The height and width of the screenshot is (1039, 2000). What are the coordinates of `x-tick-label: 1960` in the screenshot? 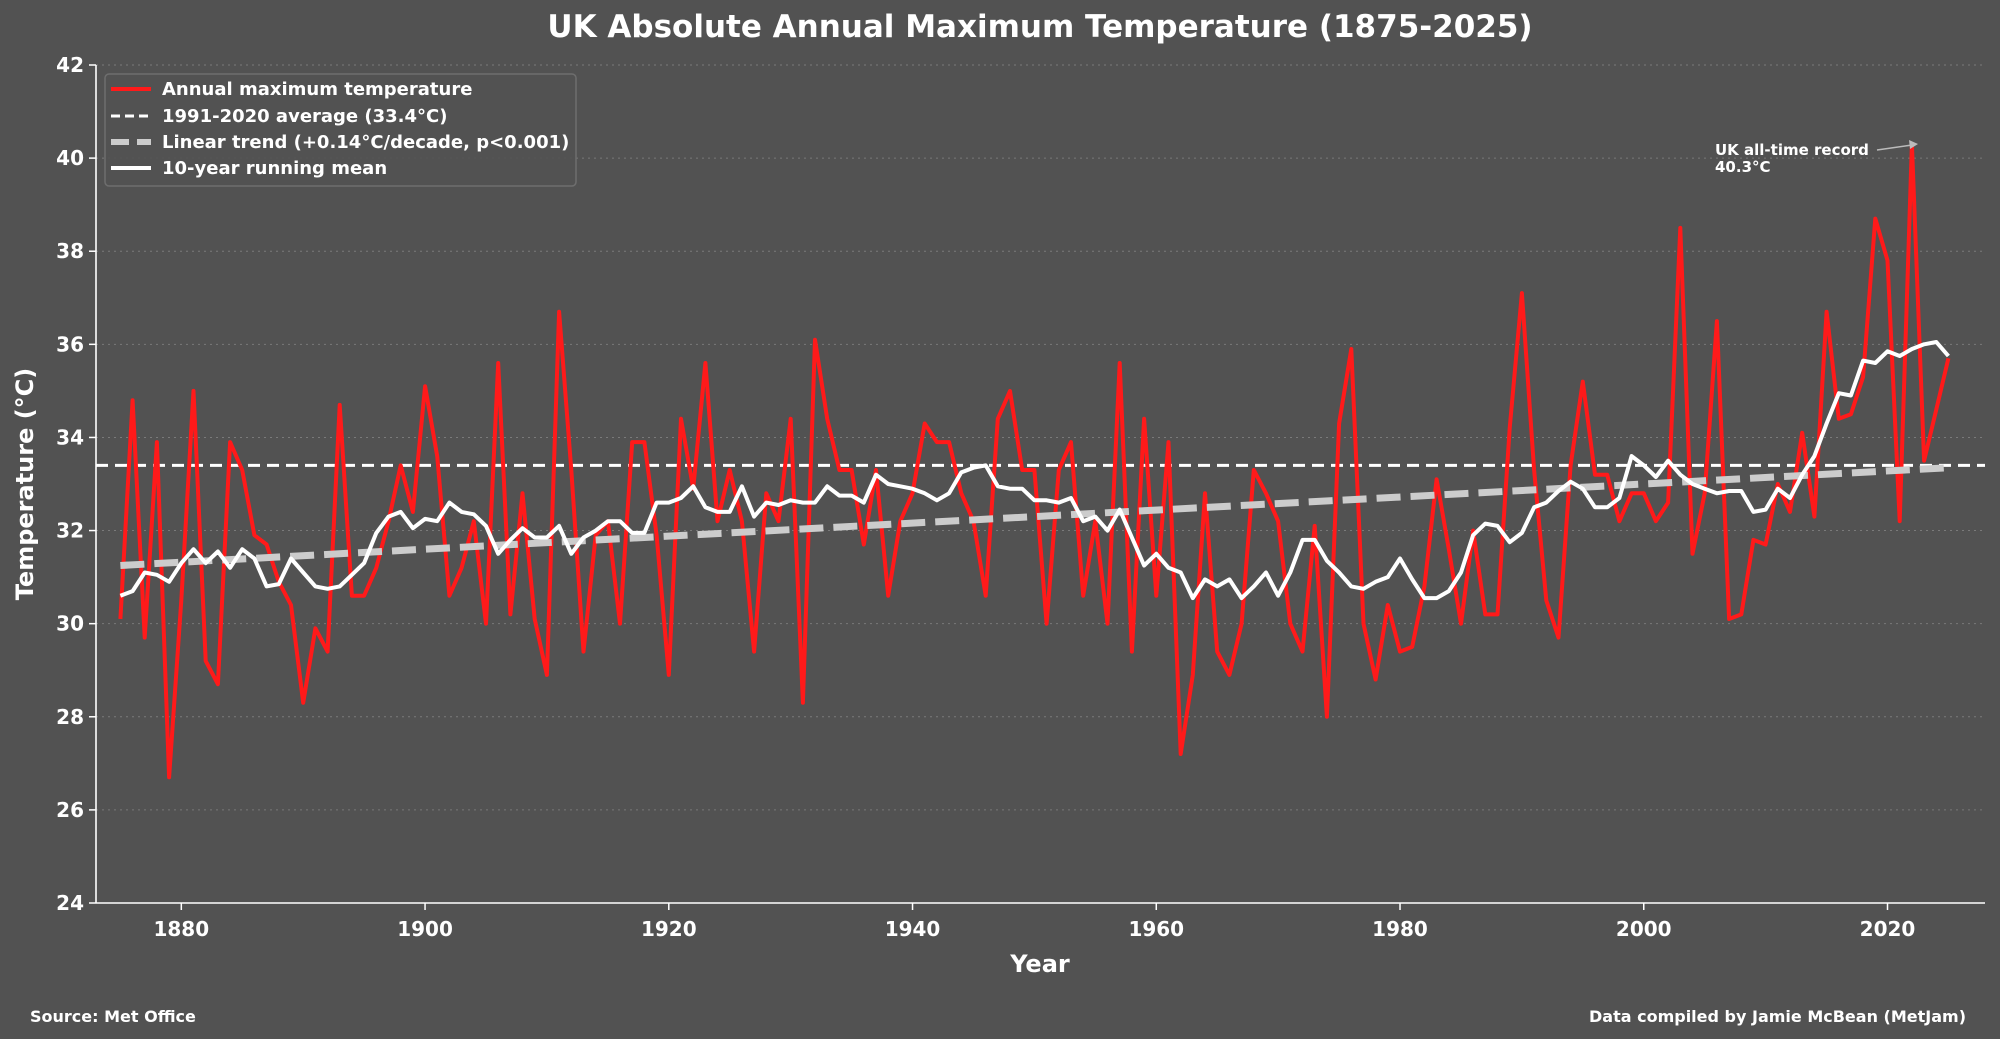 It's located at (1156, 929).